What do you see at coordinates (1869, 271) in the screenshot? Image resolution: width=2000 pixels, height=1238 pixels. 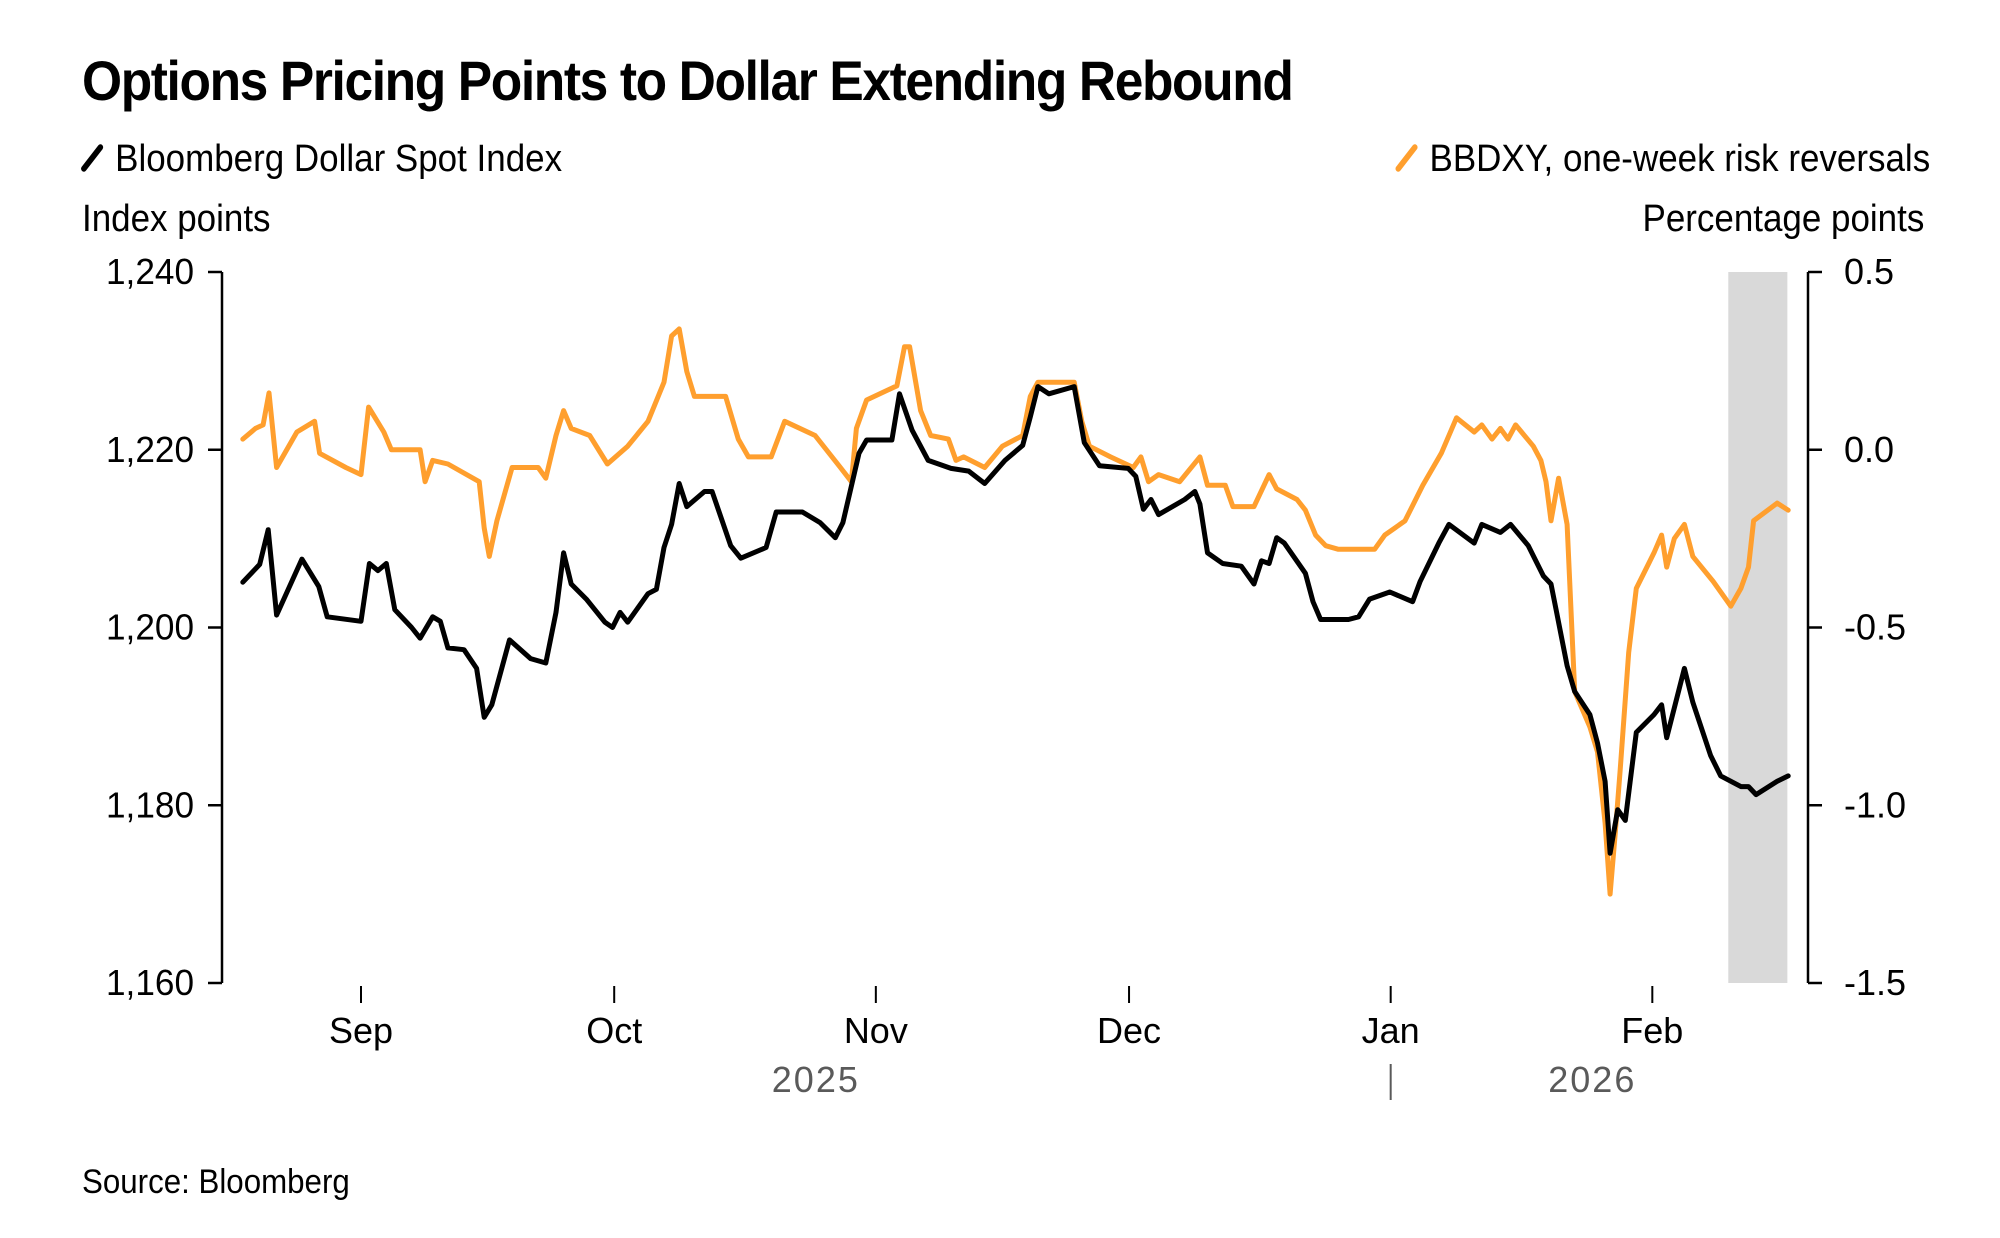 I see `right-axis-tick-label: 0.5` at bounding box center [1869, 271].